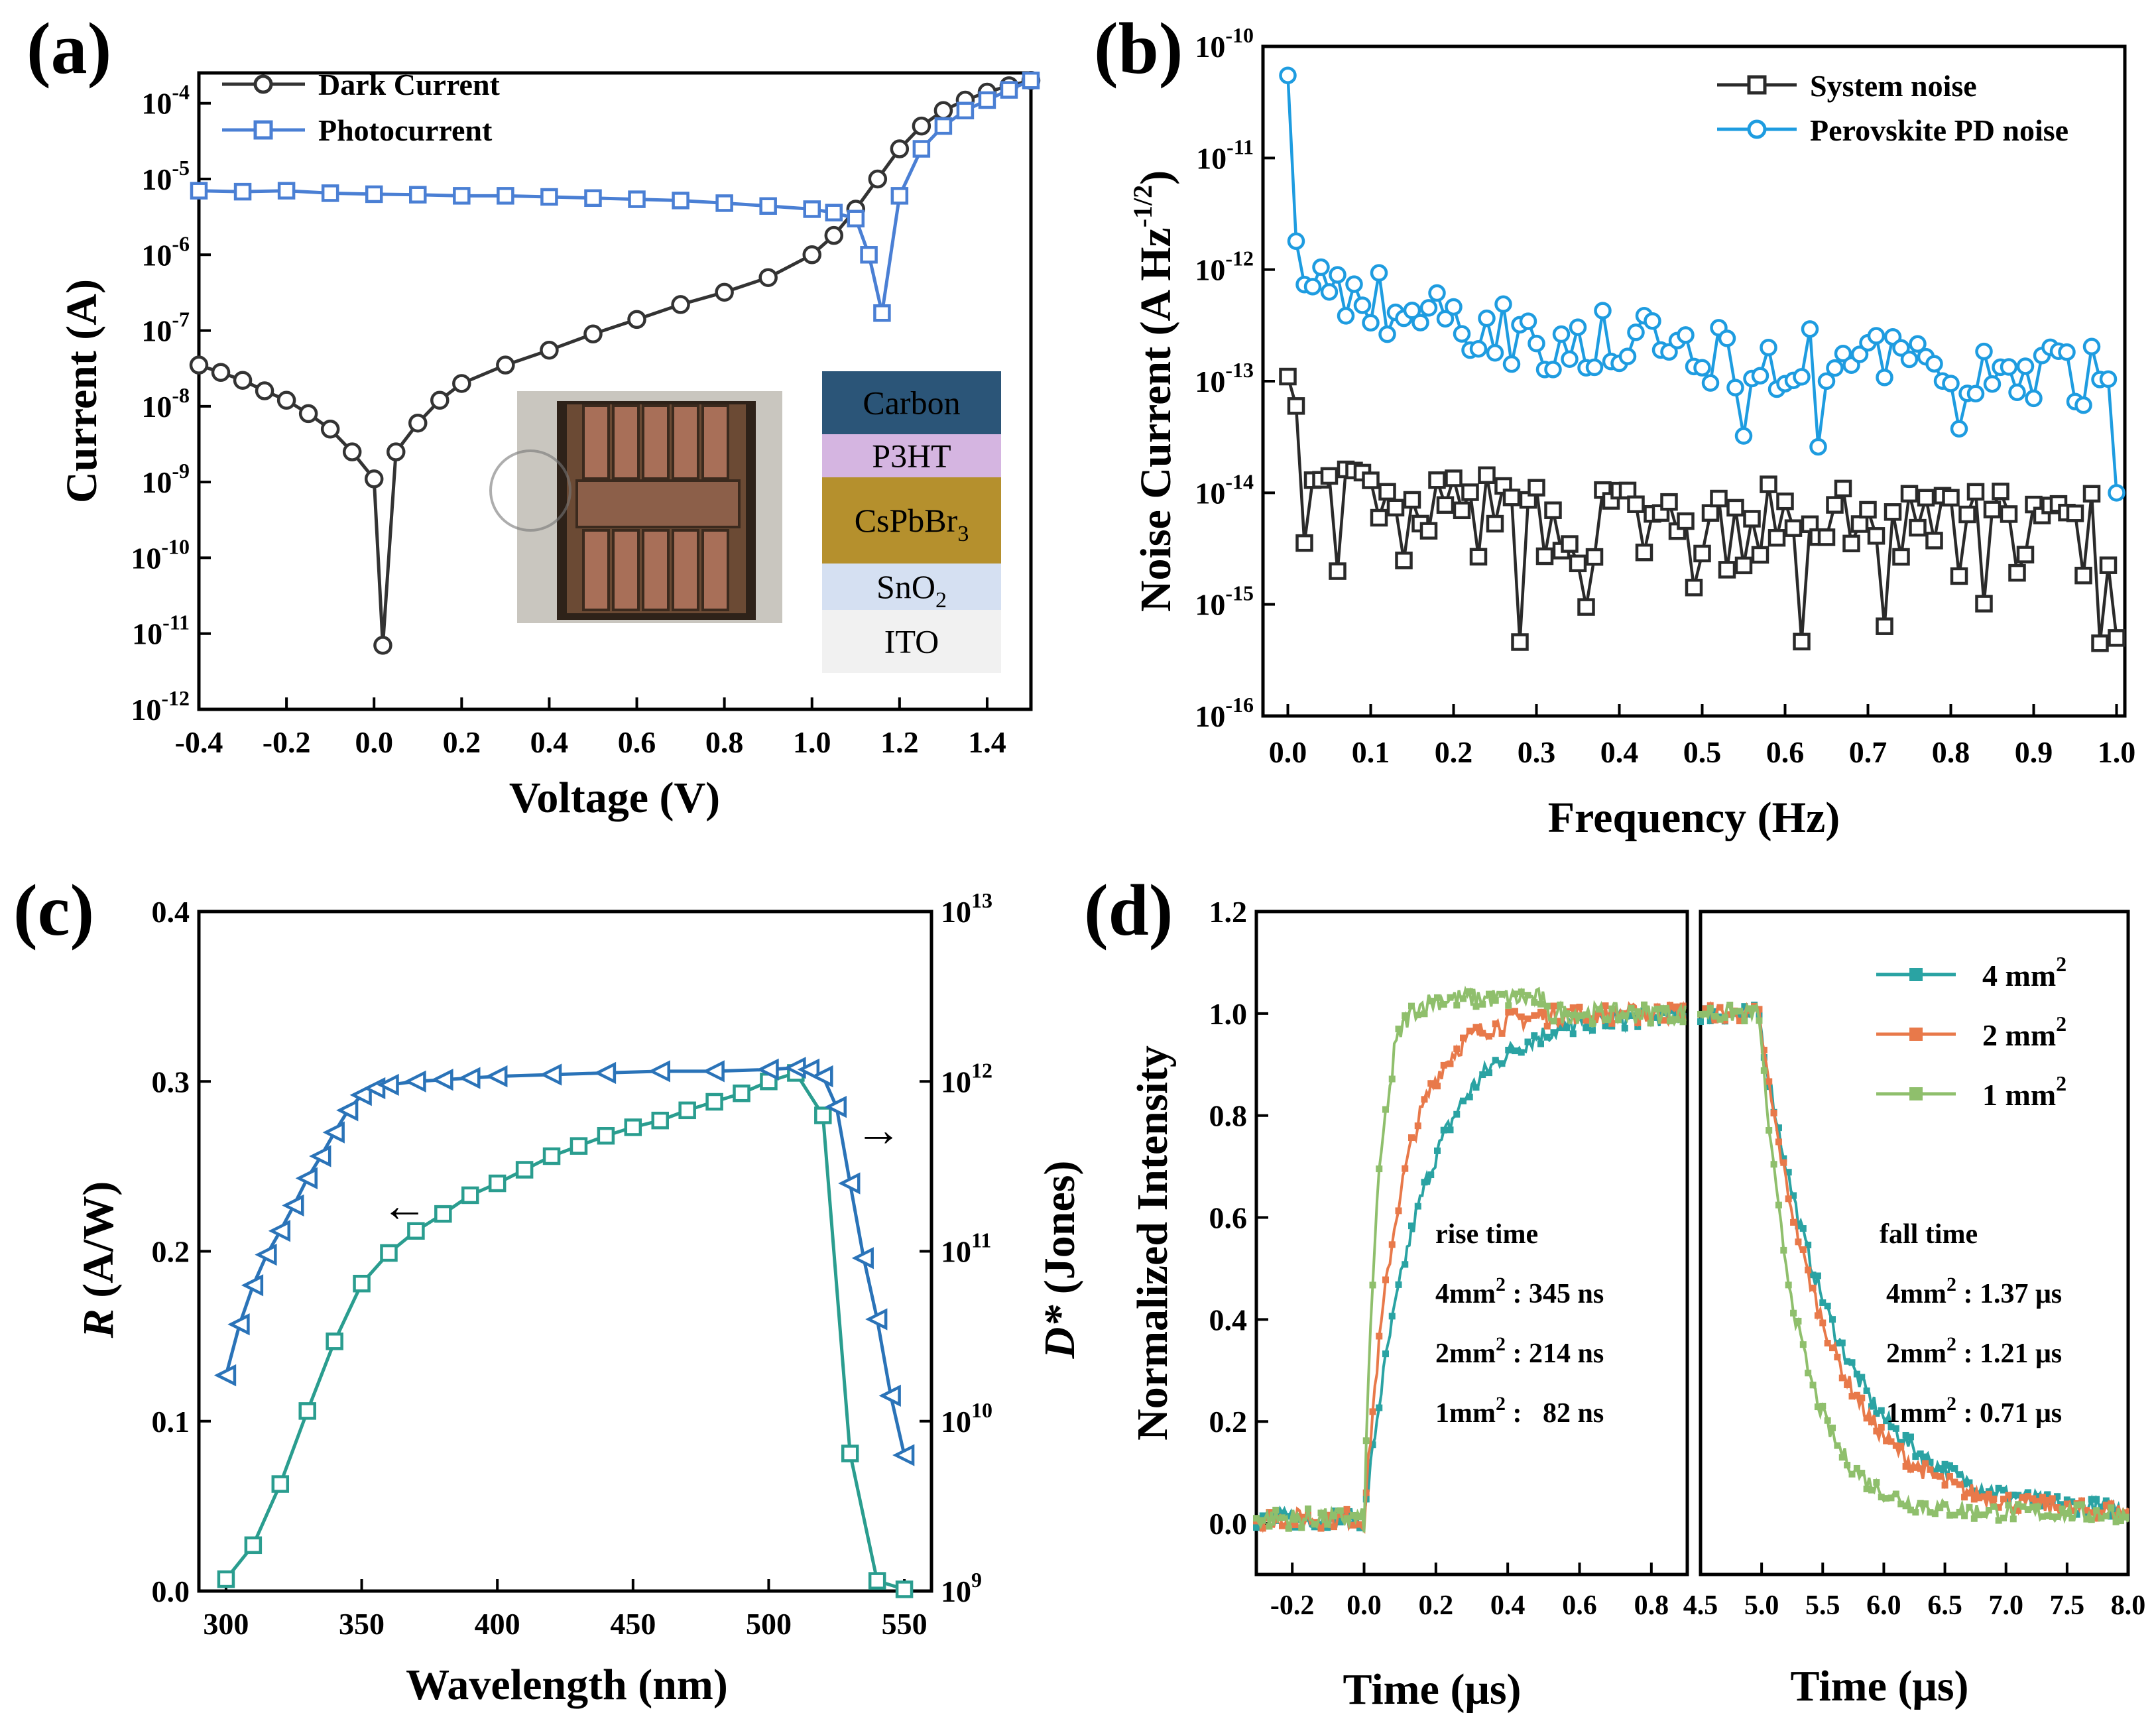 Image resolution: width=2156 pixels, height=1719 pixels. What do you see at coordinates (912, 524) in the screenshot?
I see `layer-label: CsPbBr3` at bounding box center [912, 524].